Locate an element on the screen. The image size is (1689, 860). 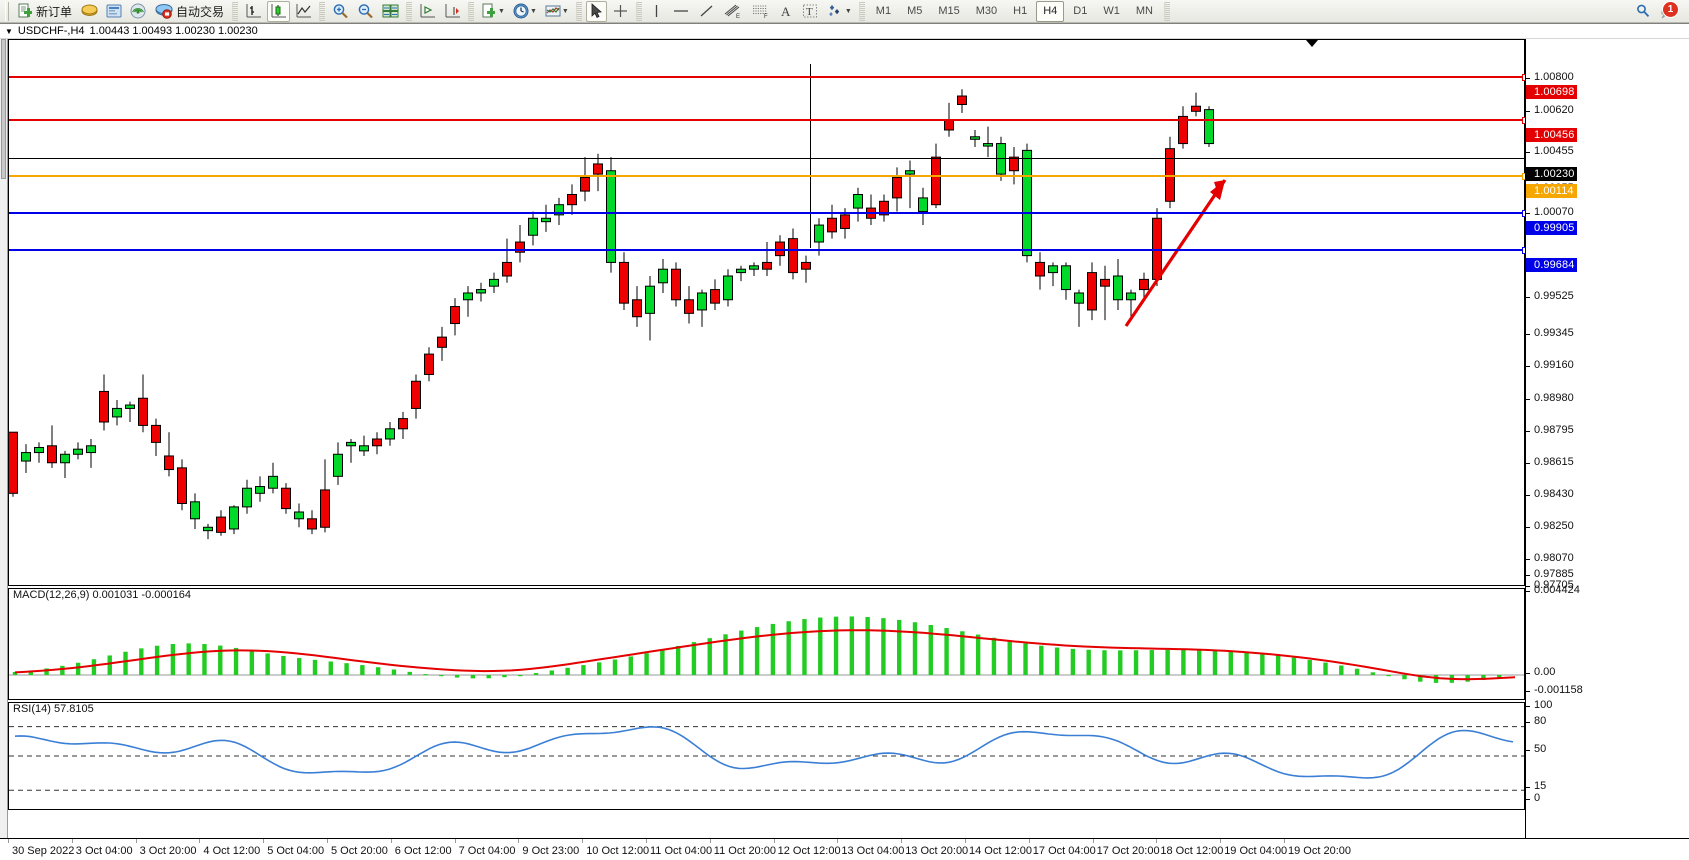
price-level-line-resistance-upper is located at coordinates (769, 77).